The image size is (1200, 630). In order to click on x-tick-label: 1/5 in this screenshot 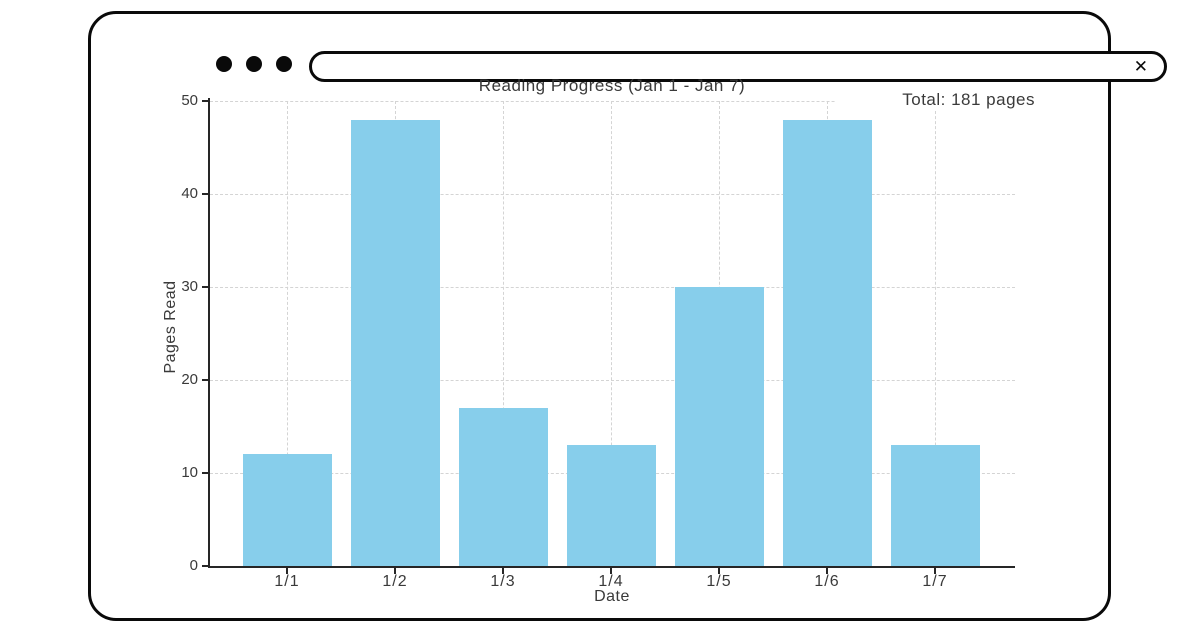, I will do `click(719, 581)`.